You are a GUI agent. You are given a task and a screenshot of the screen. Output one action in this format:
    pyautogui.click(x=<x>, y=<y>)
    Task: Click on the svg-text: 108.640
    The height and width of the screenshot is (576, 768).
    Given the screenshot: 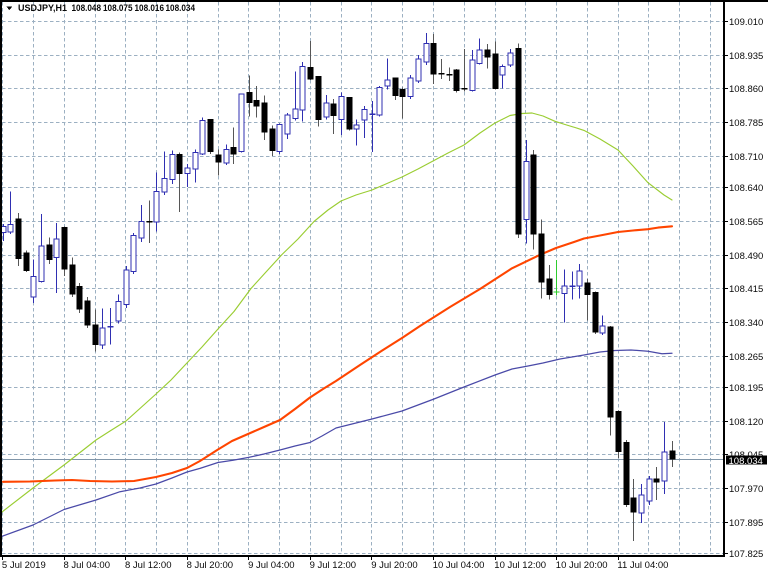 What is the action you would take?
    pyautogui.click(x=746, y=188)
    